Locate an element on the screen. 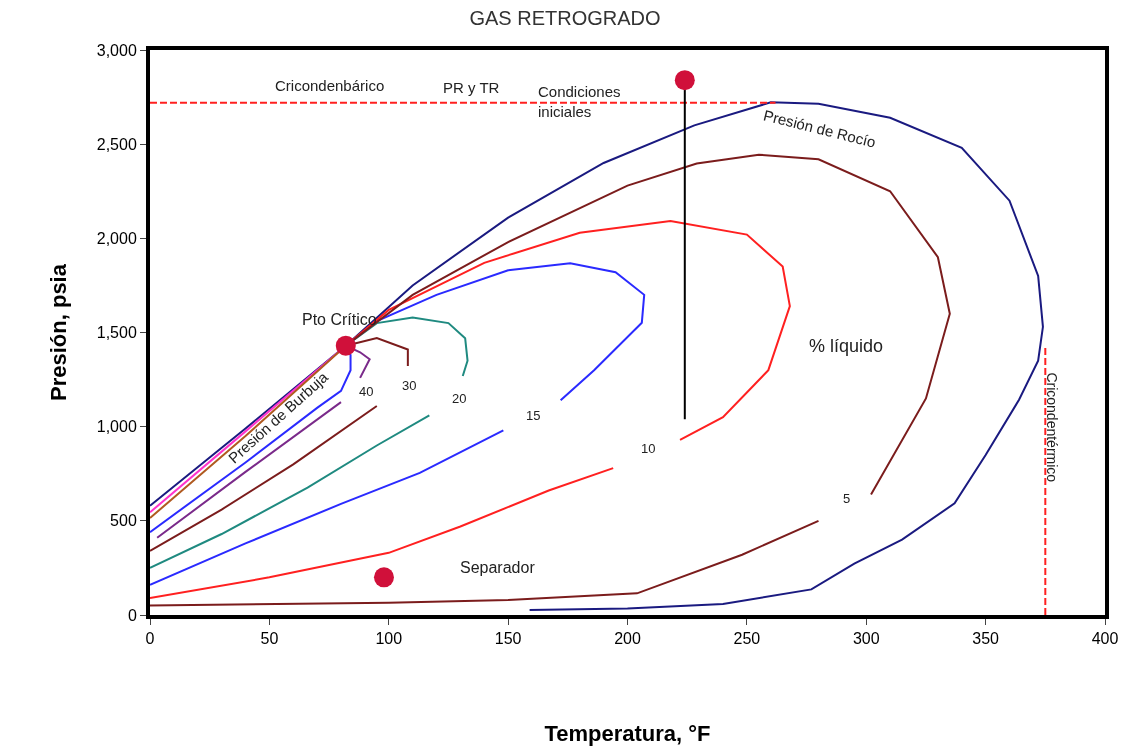  y-axis-title: Presión, psia is located at coordinates (59, 332).